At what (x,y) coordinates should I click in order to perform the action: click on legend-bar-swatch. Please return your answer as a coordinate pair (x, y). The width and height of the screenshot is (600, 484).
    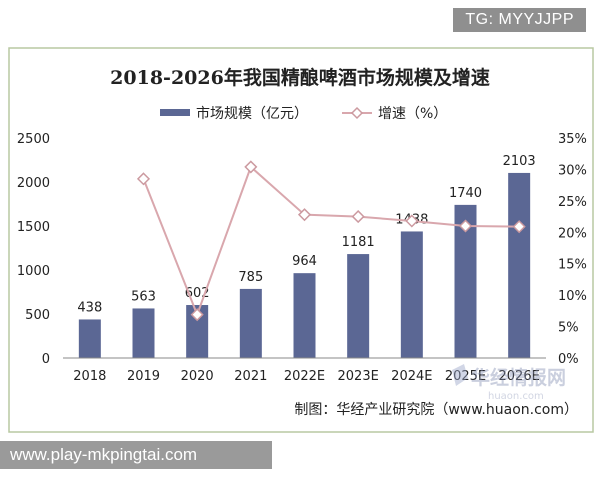
    Looking at the image, I should click on (175, 112).